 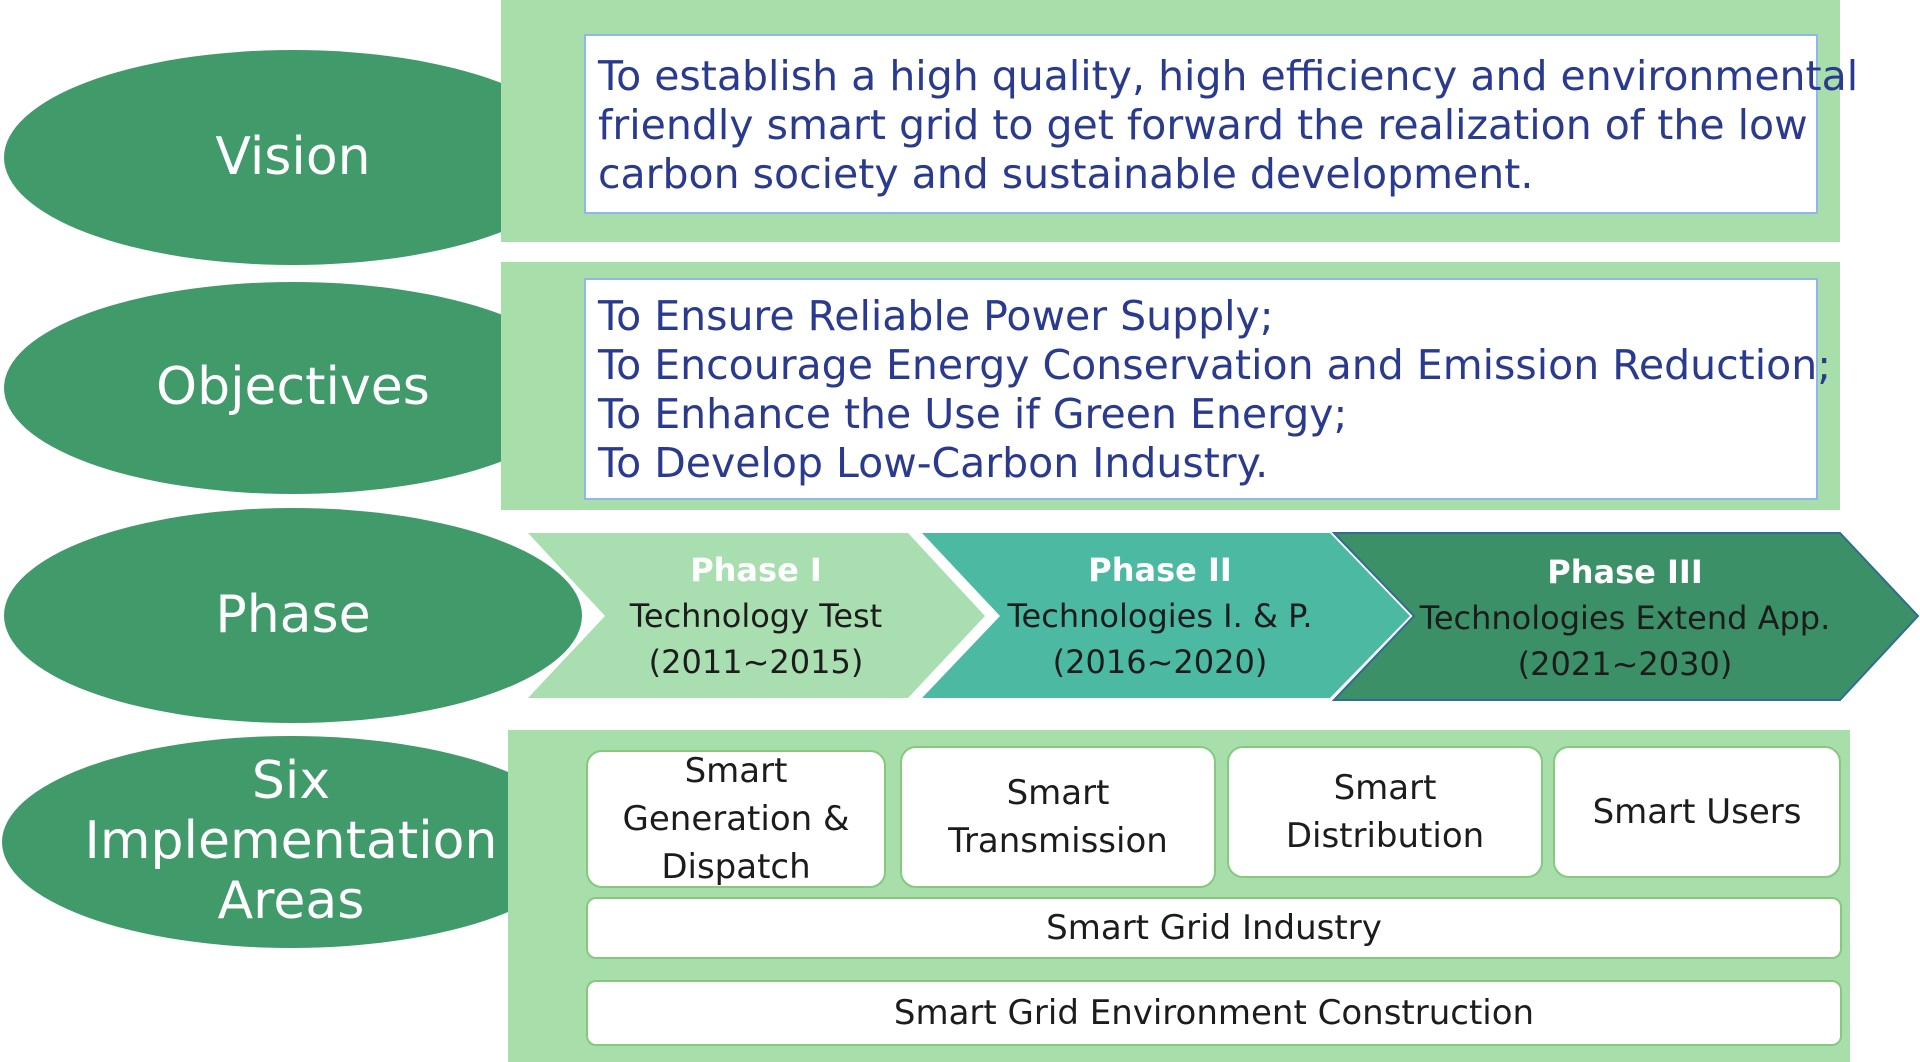 I want to click on phase-3-chevron, so click(x=1625, y=616).